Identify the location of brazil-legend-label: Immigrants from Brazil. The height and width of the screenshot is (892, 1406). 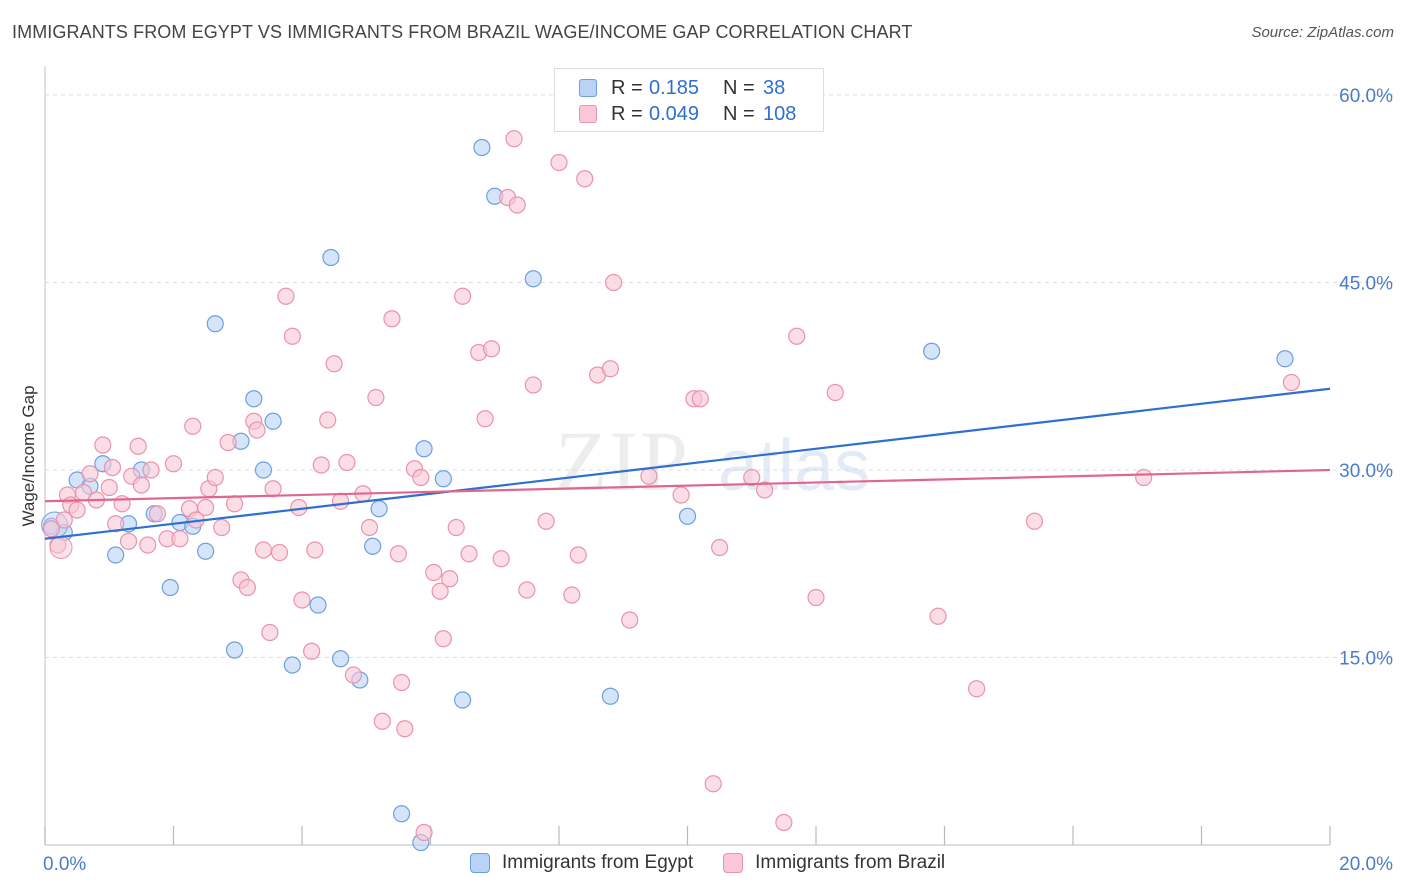
(850, 862).